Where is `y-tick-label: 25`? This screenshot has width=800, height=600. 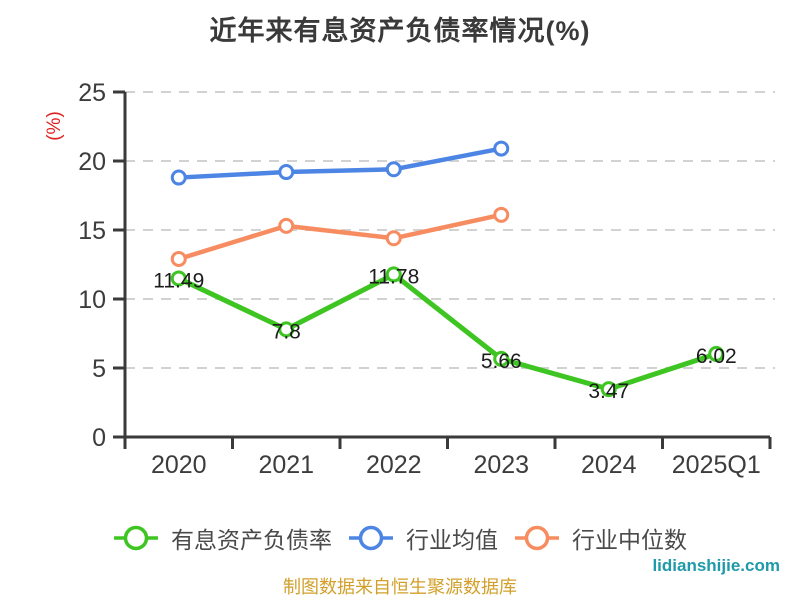 y-tick-label: 25 is located at coordinates (92, 93).